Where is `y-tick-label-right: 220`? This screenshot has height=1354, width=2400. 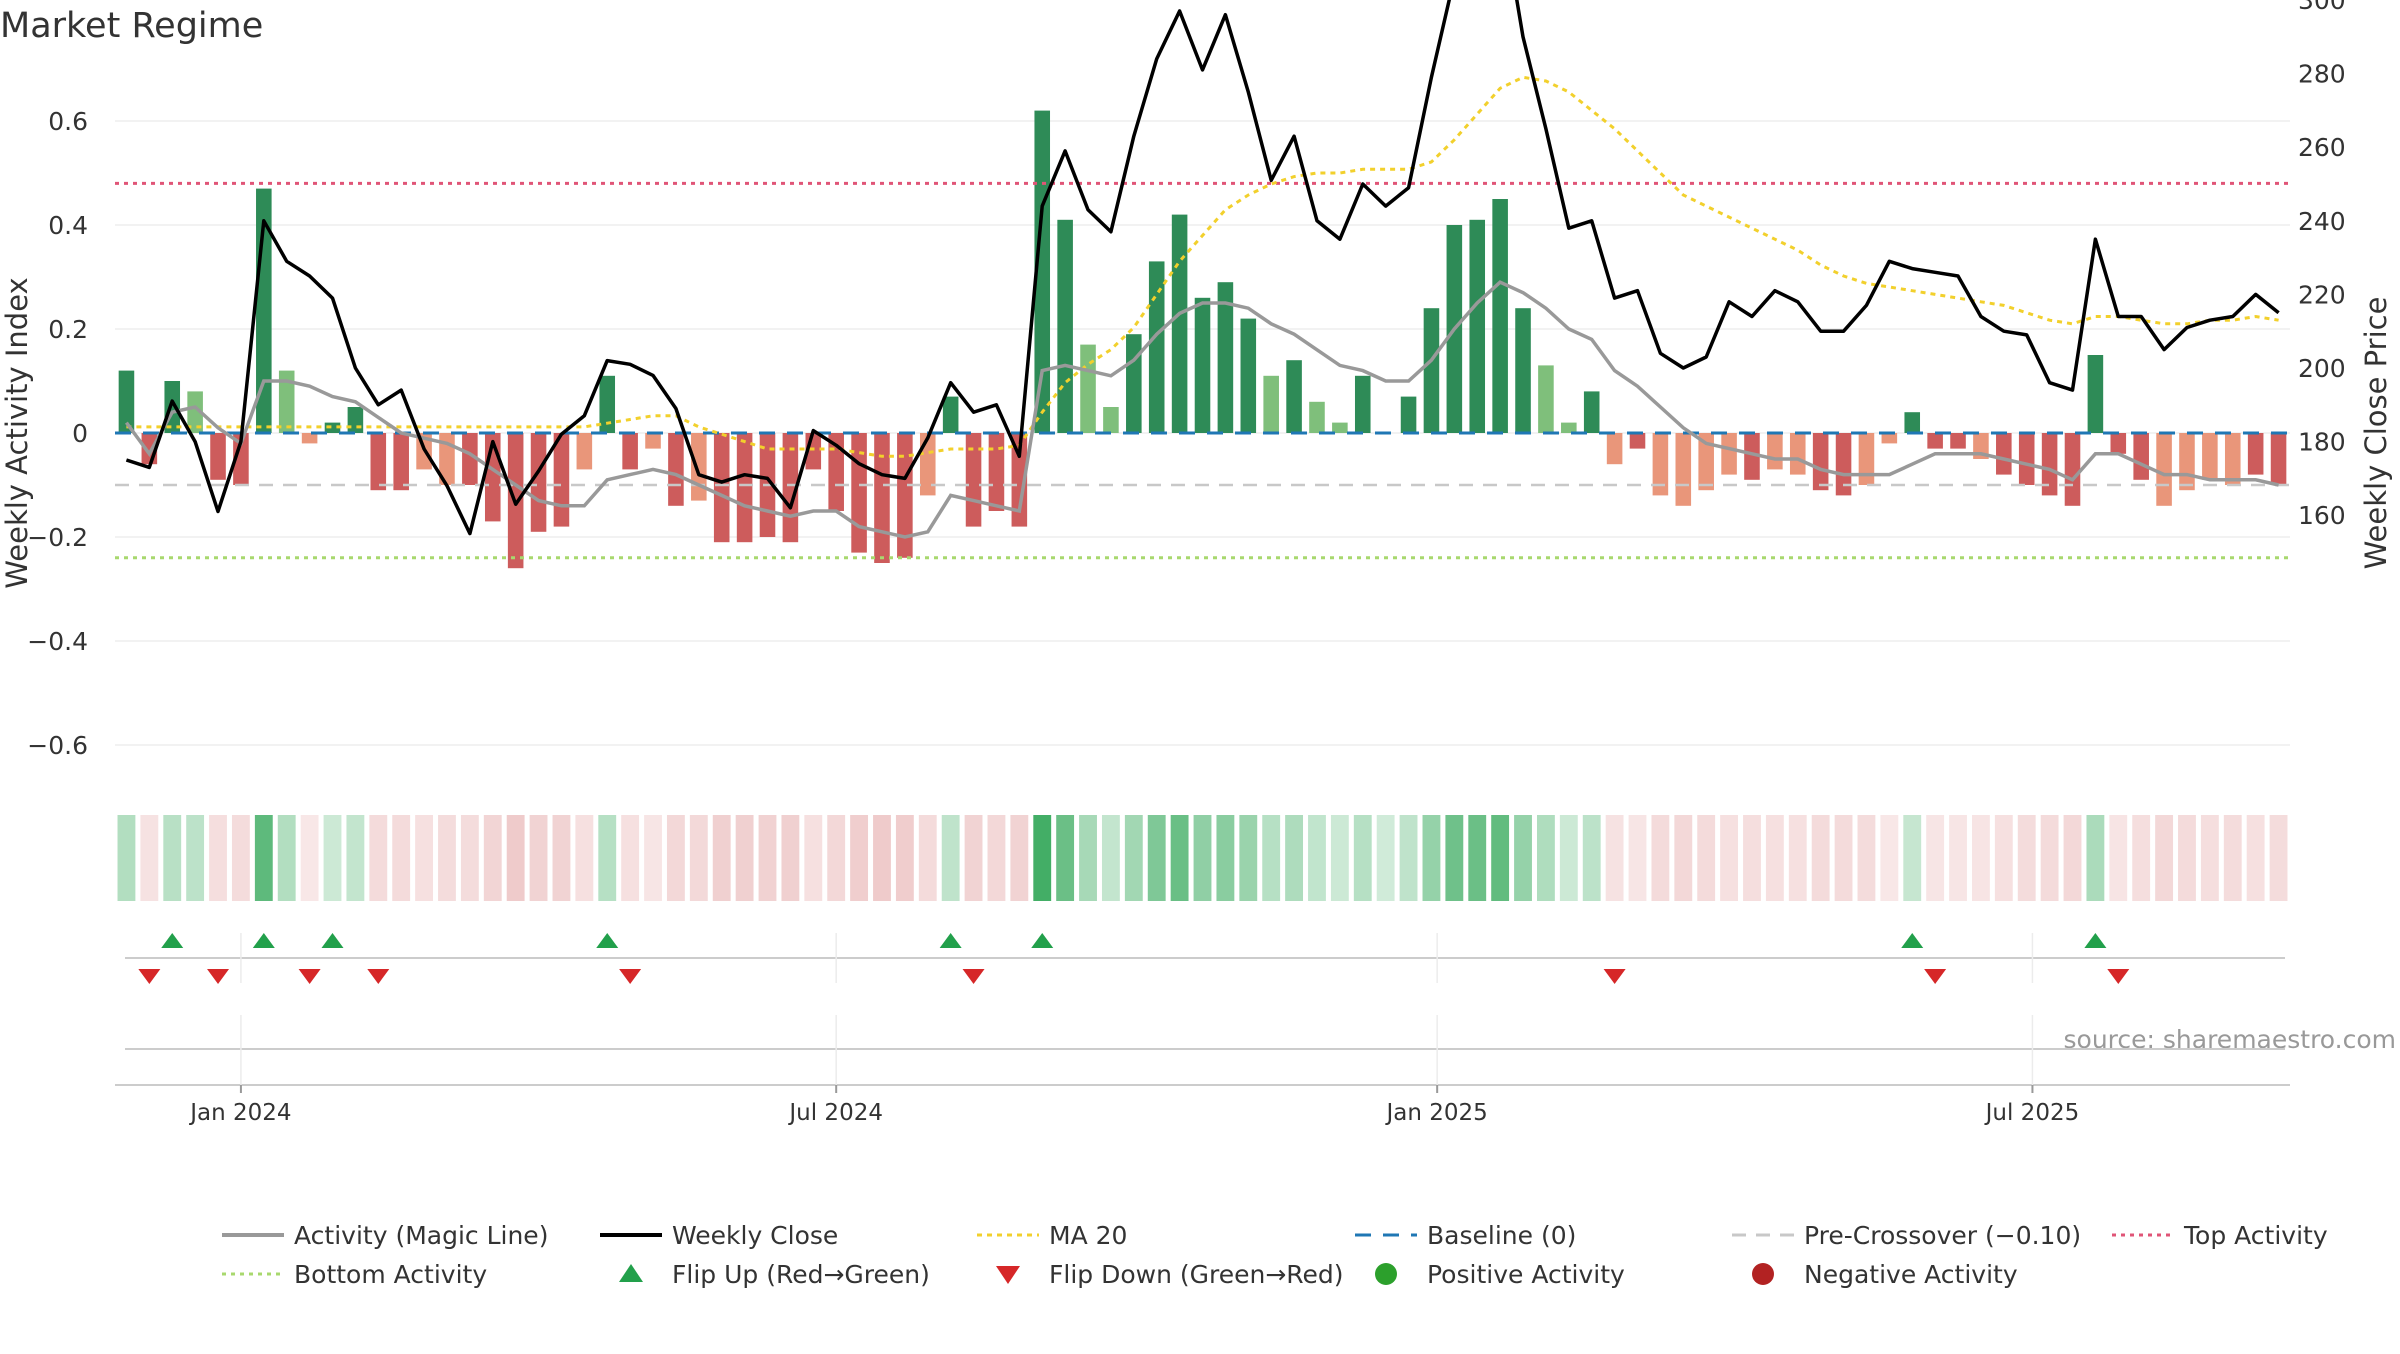
y-tick-label-right: 220 is located at coordinates (2322, 294).